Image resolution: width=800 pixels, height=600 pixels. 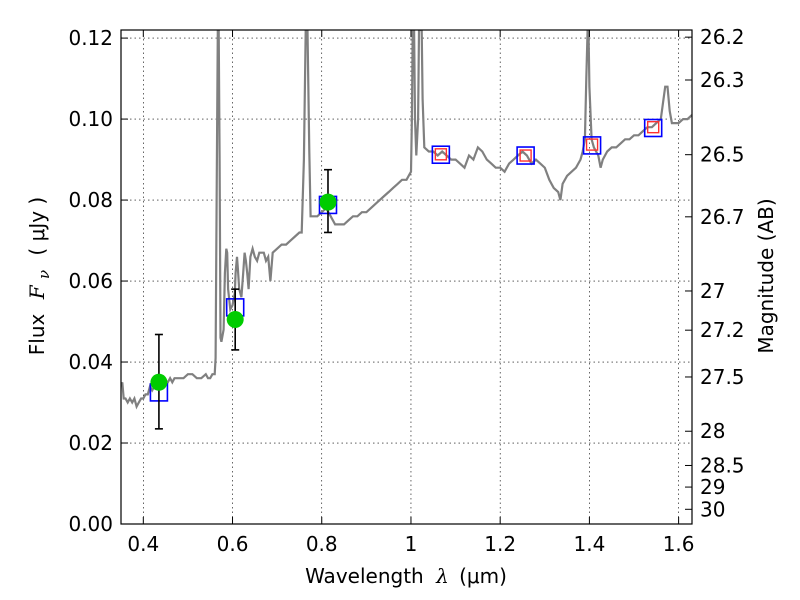 I want to click on y2-axis-label: Magnitude (AB), so click(x=766, y=275).